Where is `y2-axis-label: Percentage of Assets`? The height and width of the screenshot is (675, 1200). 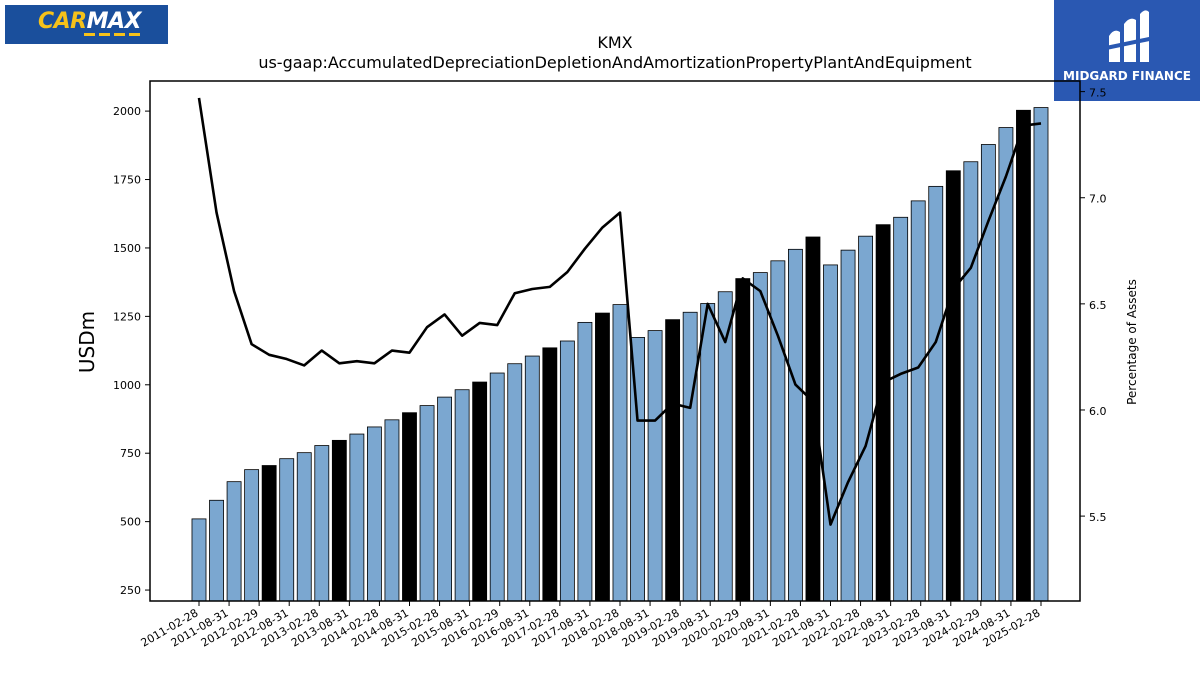 y2-axis-label: Percentage of Assets is located at coordinates (1132, 342).